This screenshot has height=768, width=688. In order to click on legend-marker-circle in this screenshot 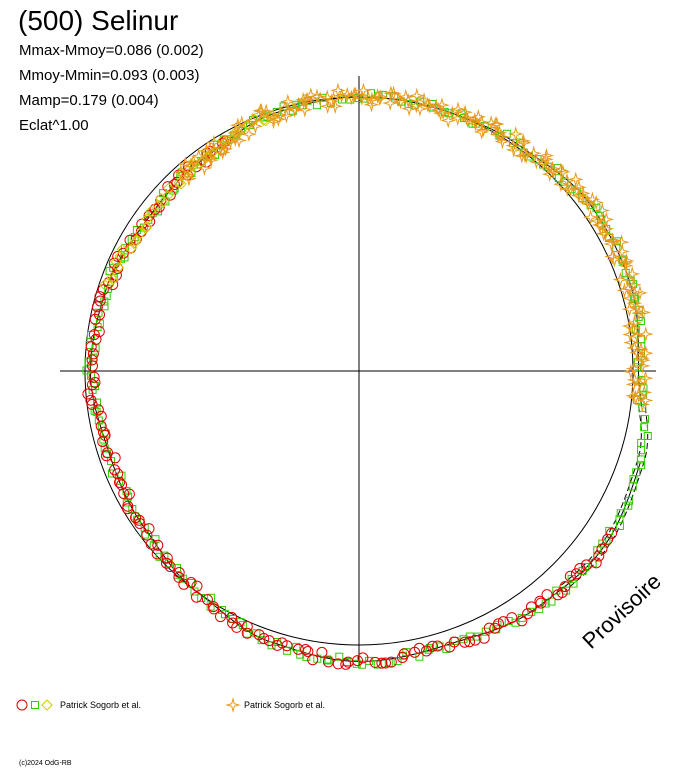, I will do `click(22, 705)`.